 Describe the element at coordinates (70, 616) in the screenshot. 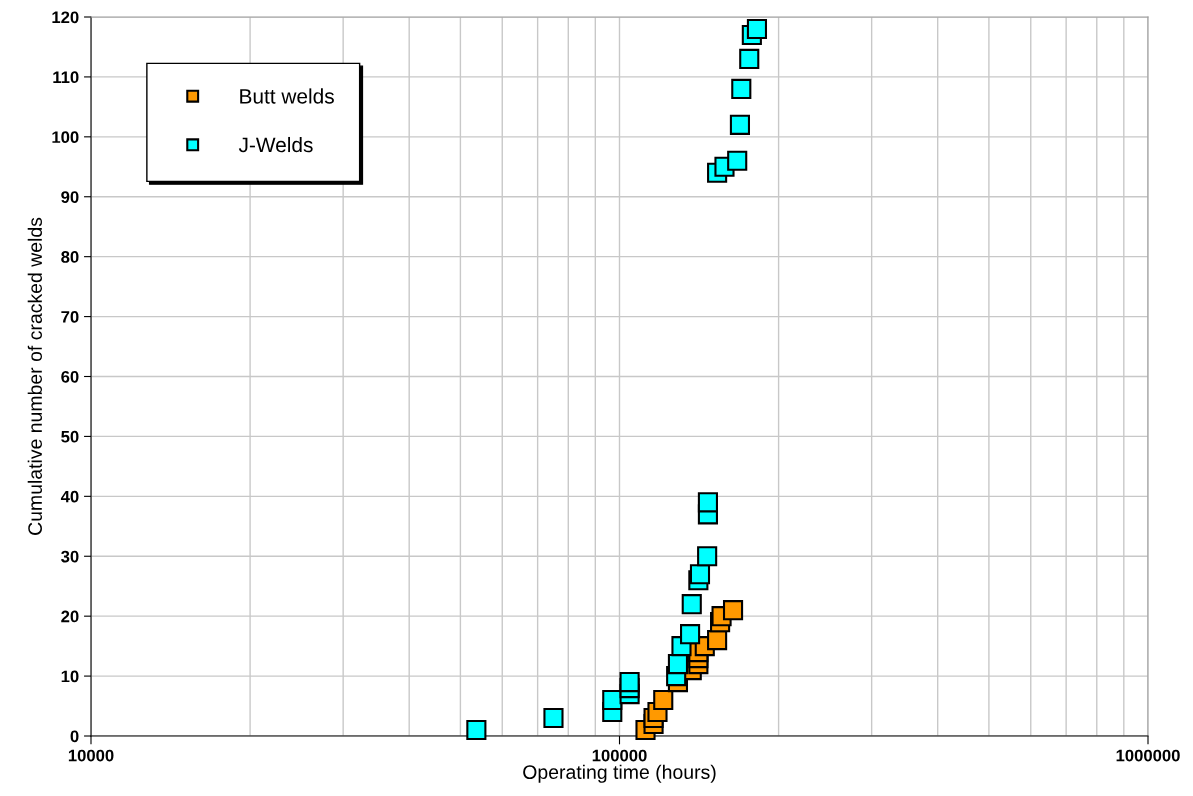

I see `y-tick-label: 20` at that location.